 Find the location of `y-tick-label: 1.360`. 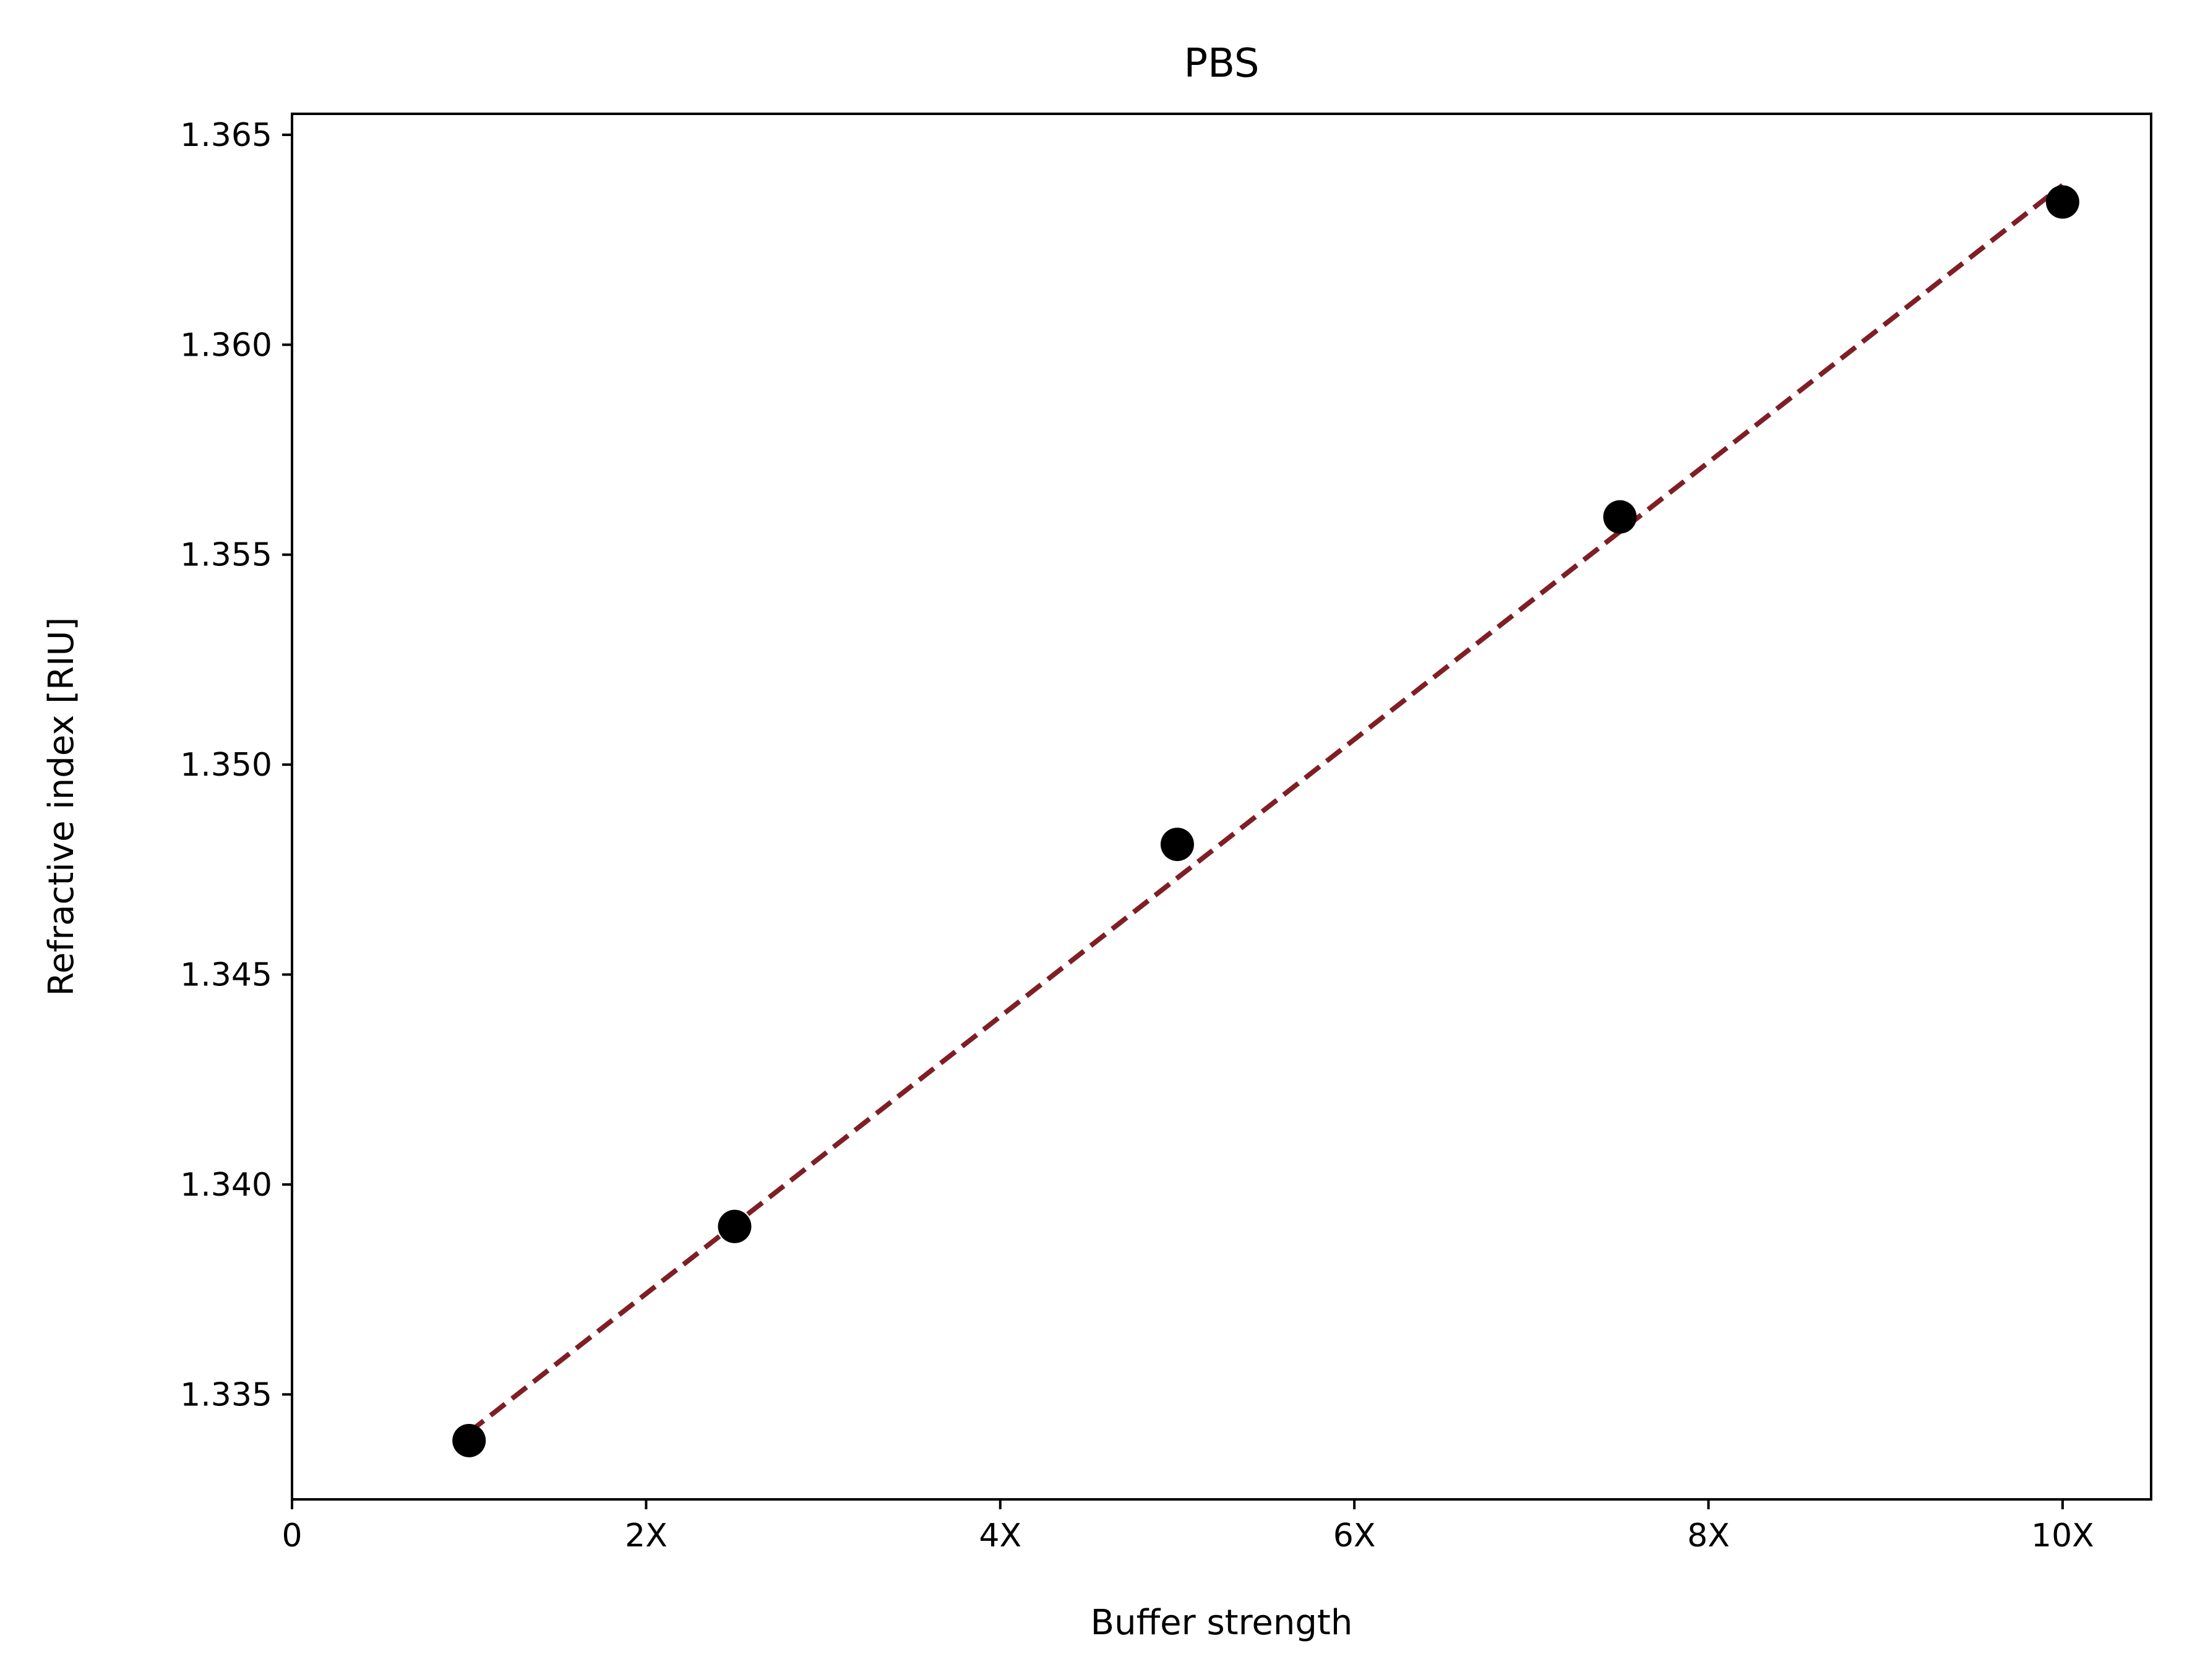

y-tick-label: 1.360 is located at coordinates (226, 346).